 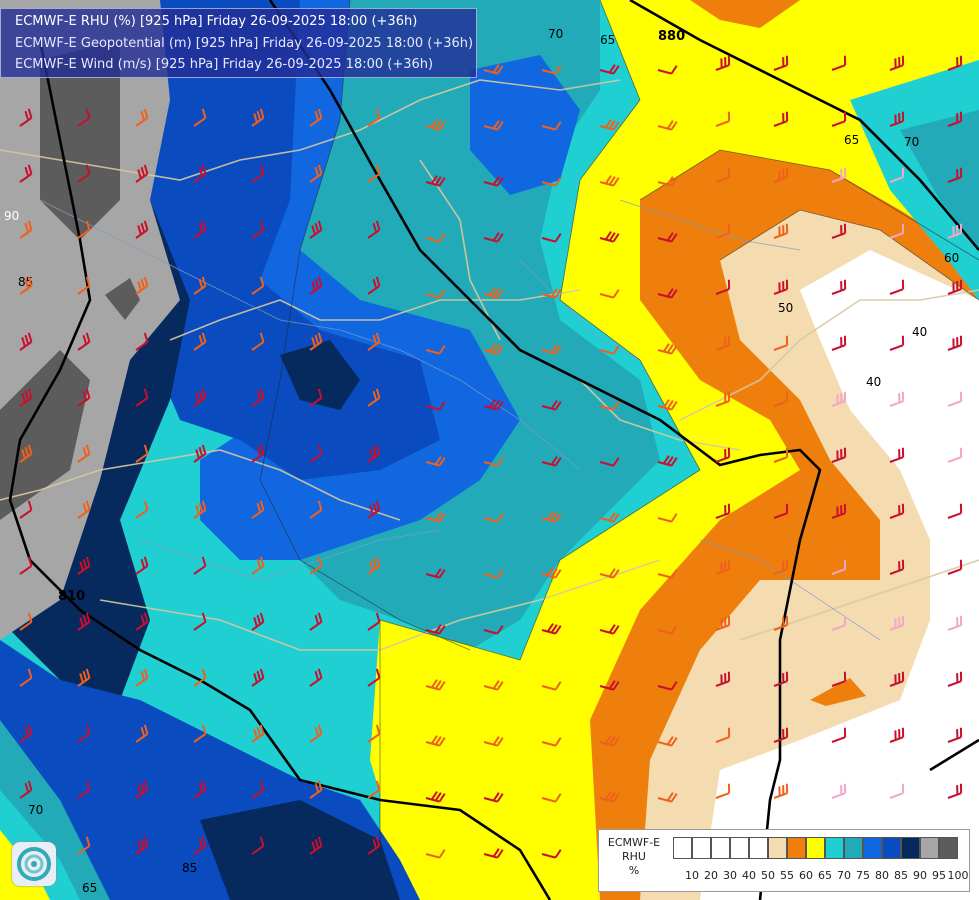 What do you see at coordinates (844, 875) in the screenshot?
I see `legend-tick-label: 70` at bounding box center [844, 875].